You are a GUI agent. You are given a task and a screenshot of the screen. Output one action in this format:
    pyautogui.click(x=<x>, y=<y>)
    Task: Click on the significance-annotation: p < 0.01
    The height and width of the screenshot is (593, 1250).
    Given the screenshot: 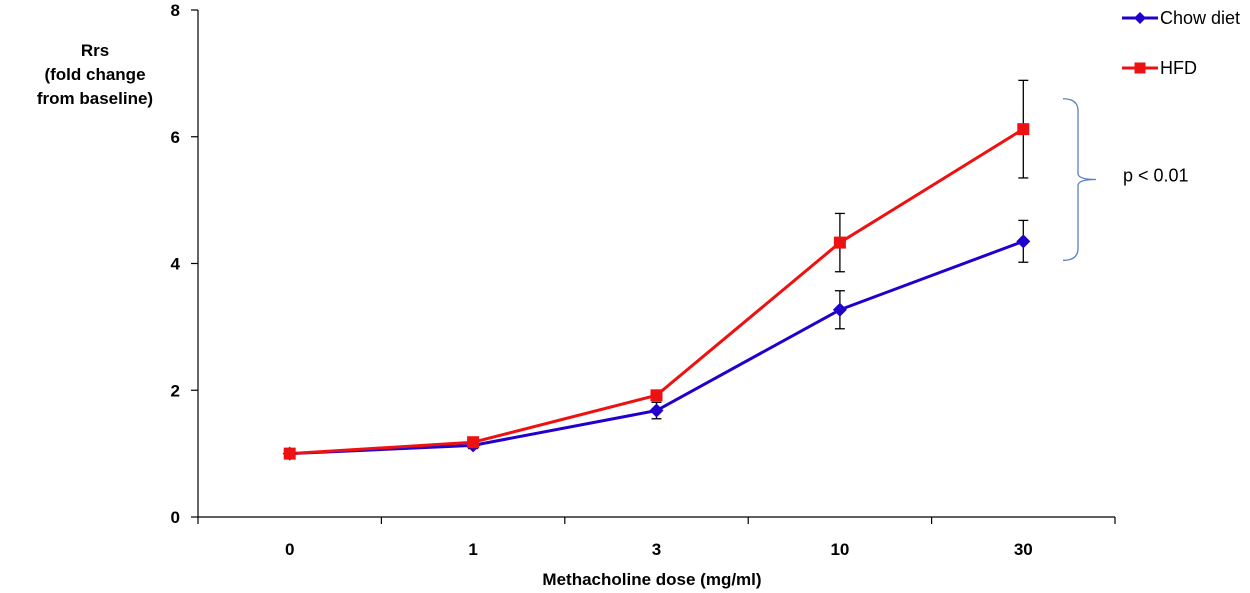 What is the action you would take?
    pyautogui.click(x=1125, y=179)
    